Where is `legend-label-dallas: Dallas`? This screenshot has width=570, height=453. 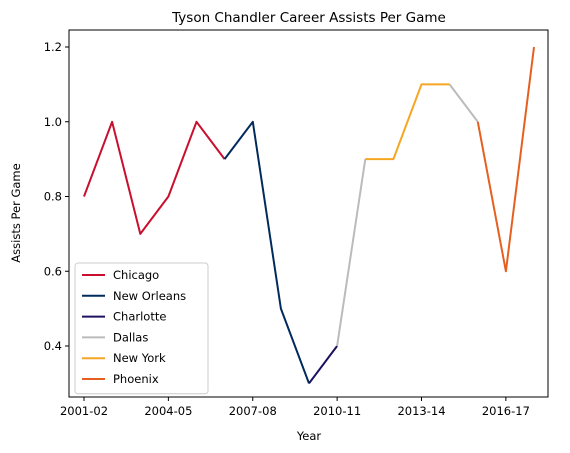
legend-label-dallas: Dallas is located at coordinates (130, 337).